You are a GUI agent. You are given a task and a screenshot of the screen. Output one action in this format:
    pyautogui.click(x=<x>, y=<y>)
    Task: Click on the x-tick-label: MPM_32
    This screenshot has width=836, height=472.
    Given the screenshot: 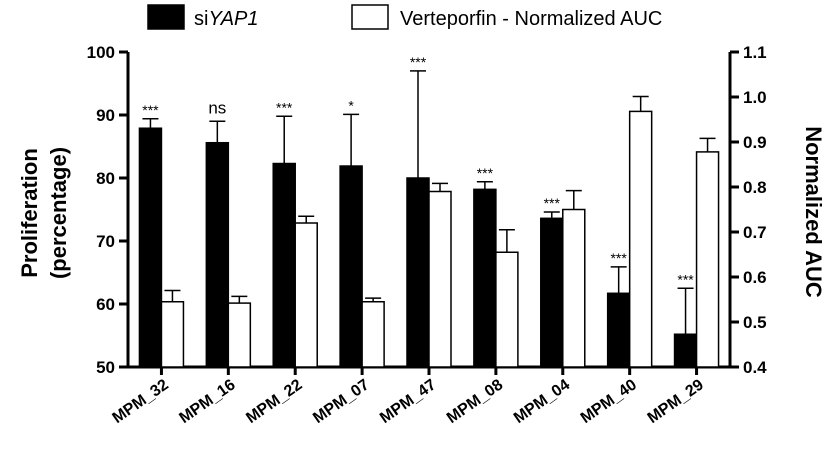 What is the action you would take?
    pyautogui.click(x=141, y=401)
    